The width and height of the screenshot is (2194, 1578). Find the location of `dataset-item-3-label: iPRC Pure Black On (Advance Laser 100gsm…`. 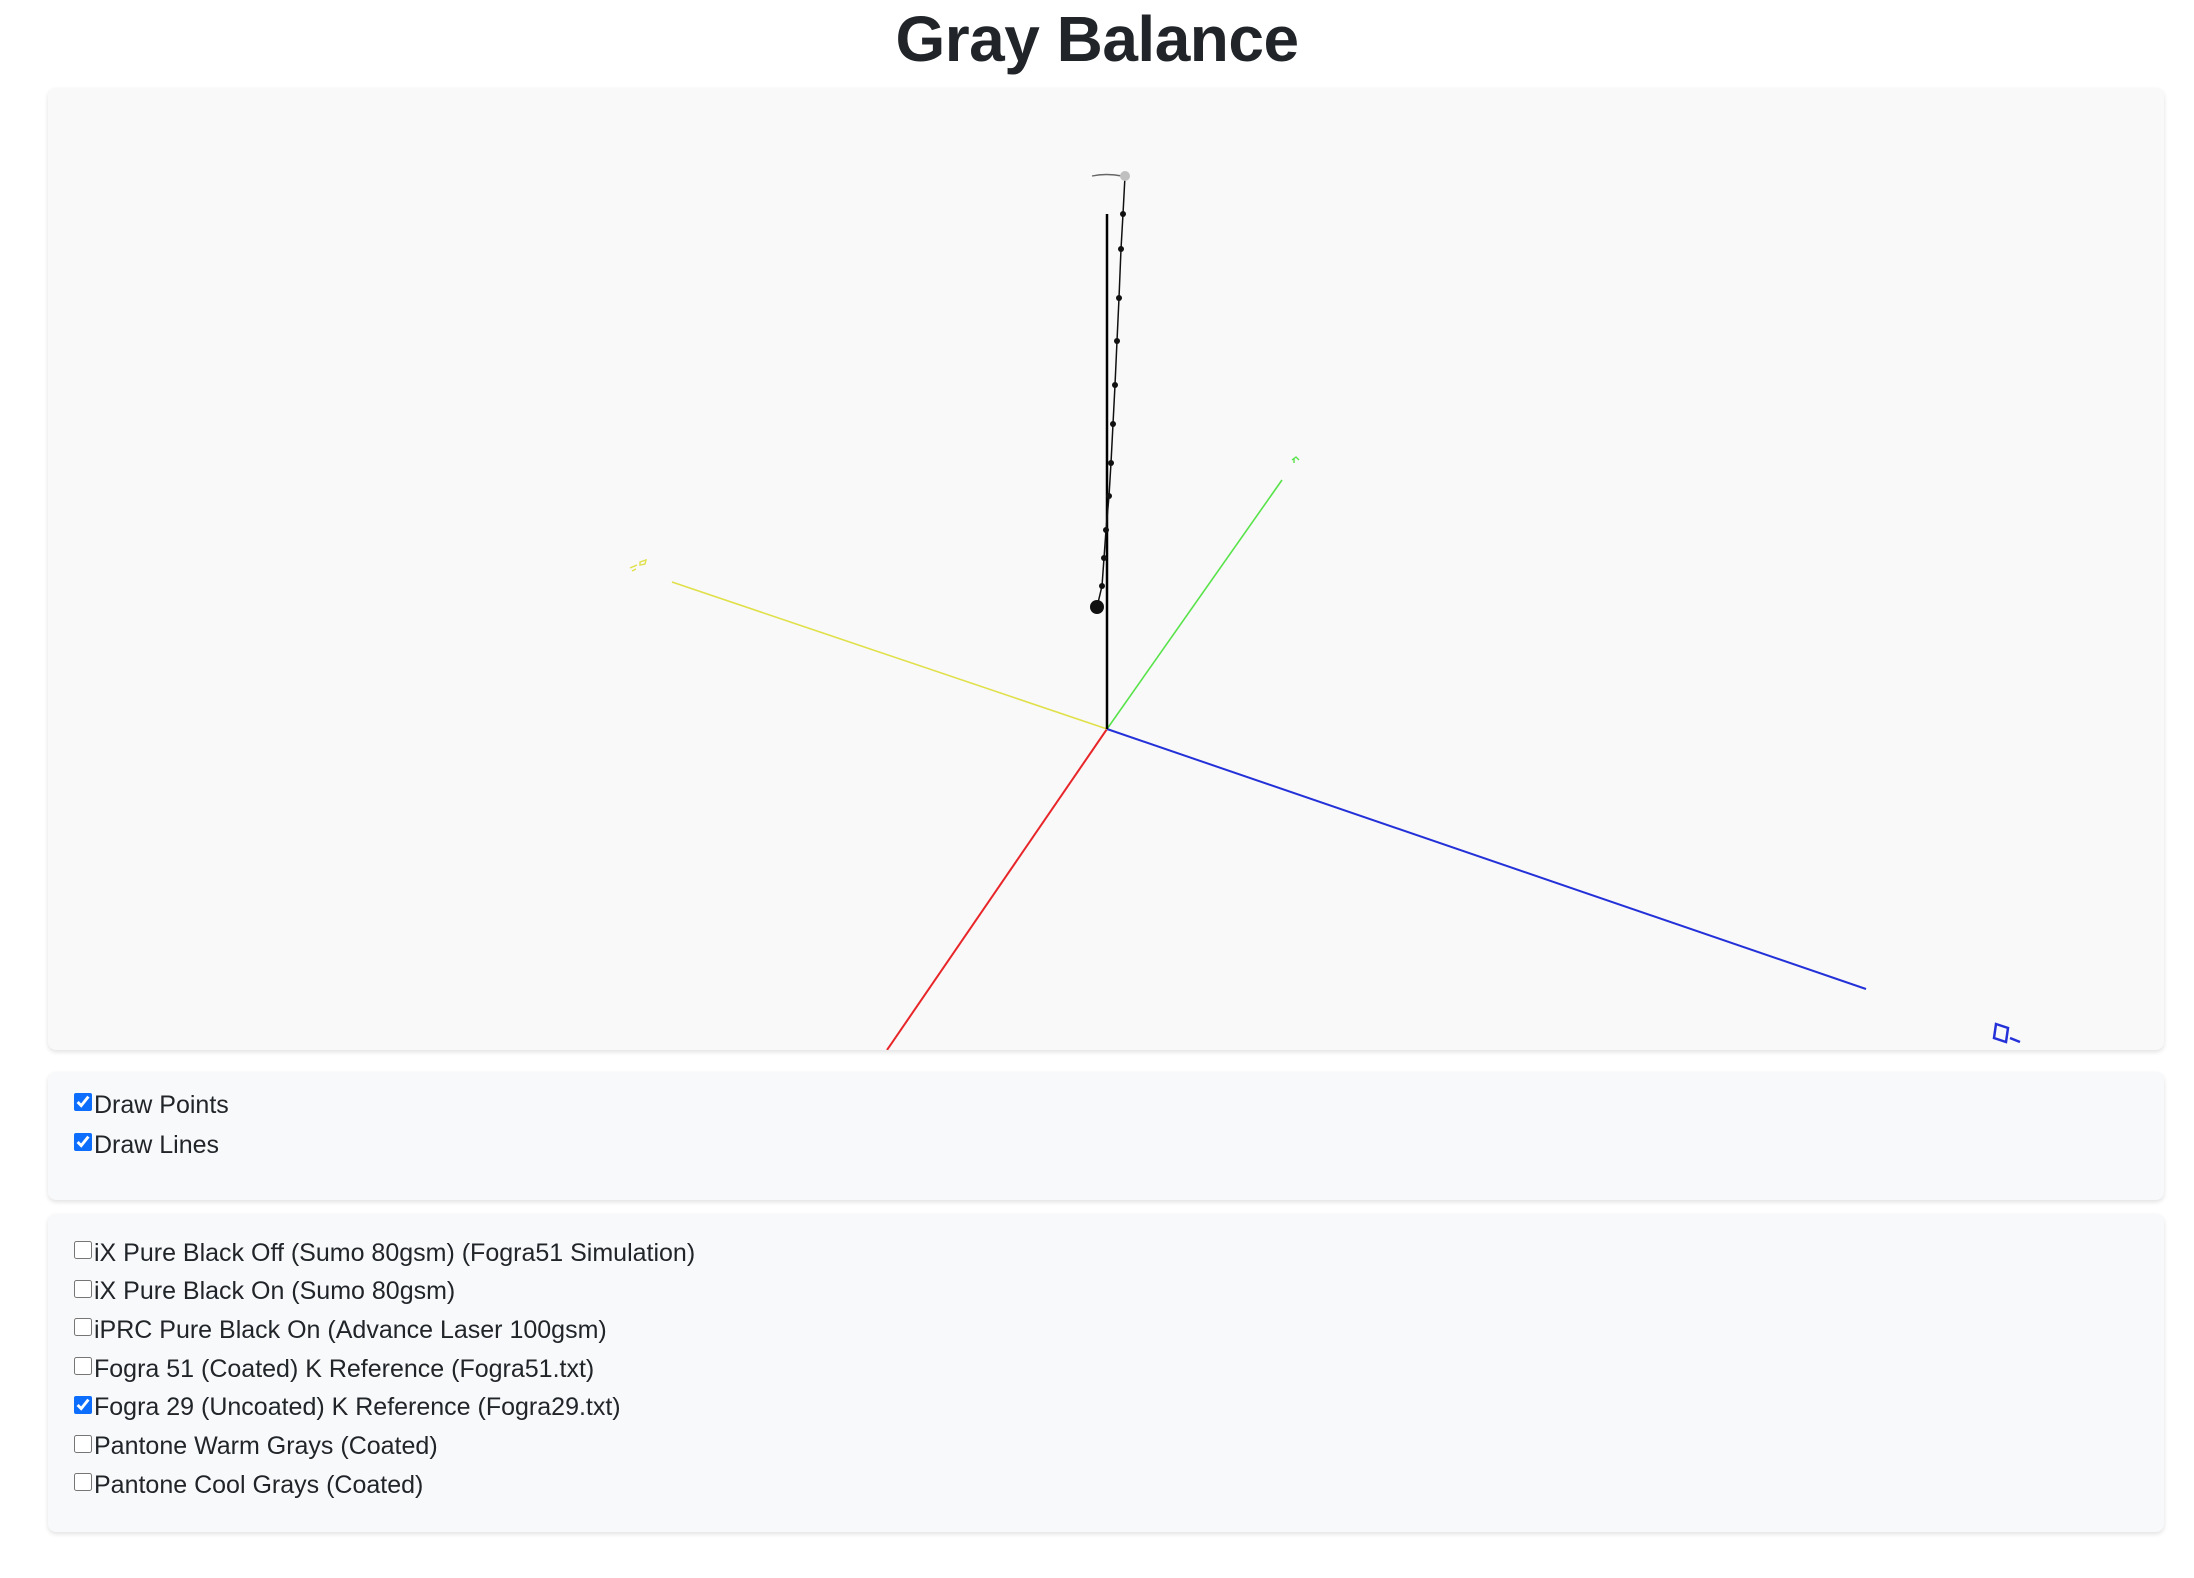

dataset-item-3-label: iPRC Pure Black On (Advance Laser 100gsm… is located at coordinates (350, 1329).